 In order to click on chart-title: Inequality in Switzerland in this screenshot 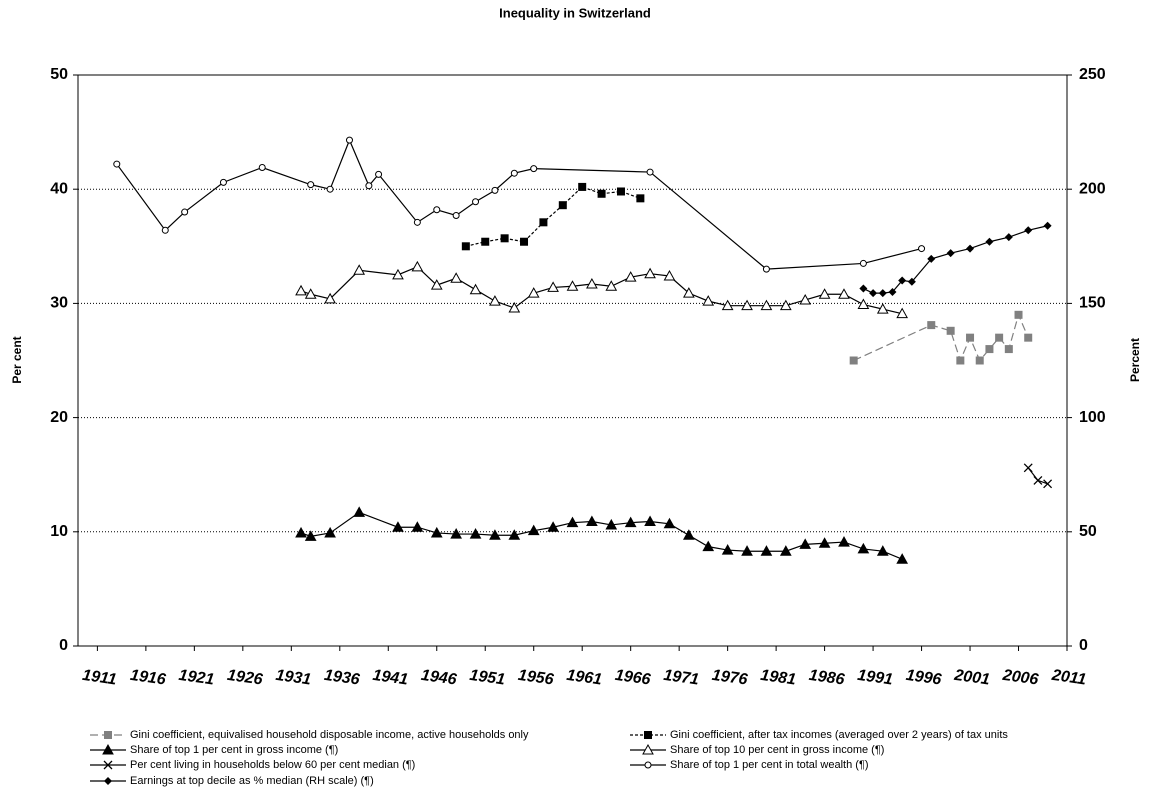, I will do `click(575, 12)`.